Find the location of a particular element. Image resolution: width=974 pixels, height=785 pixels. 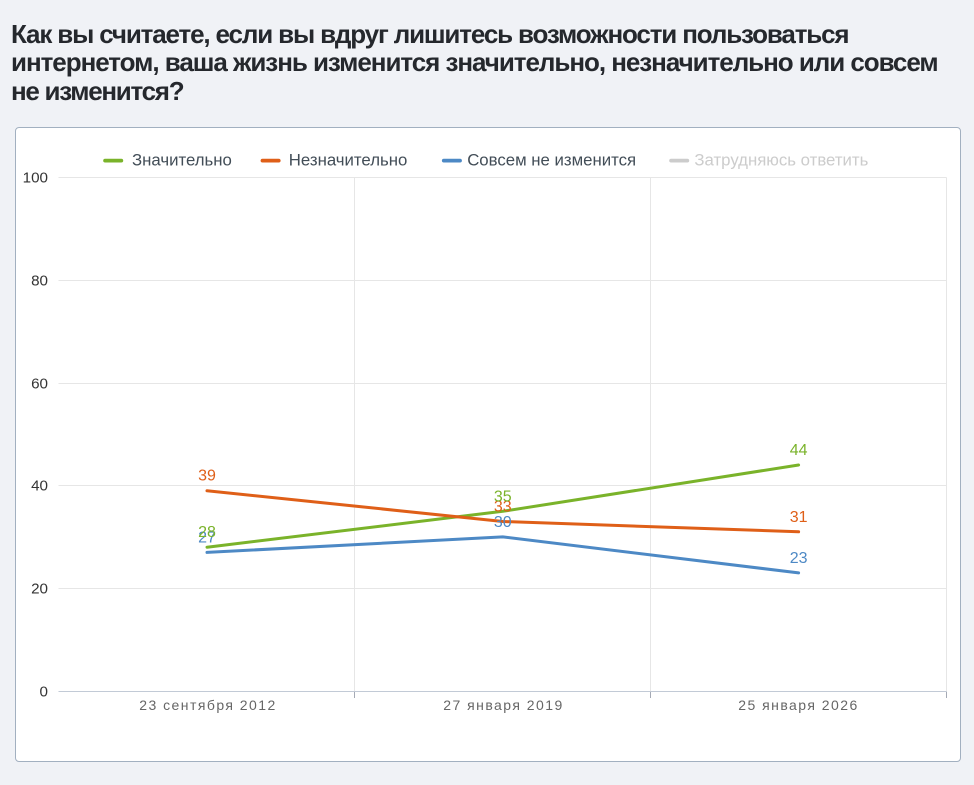

svg-text: 44 is located at coordinates (799, 450).